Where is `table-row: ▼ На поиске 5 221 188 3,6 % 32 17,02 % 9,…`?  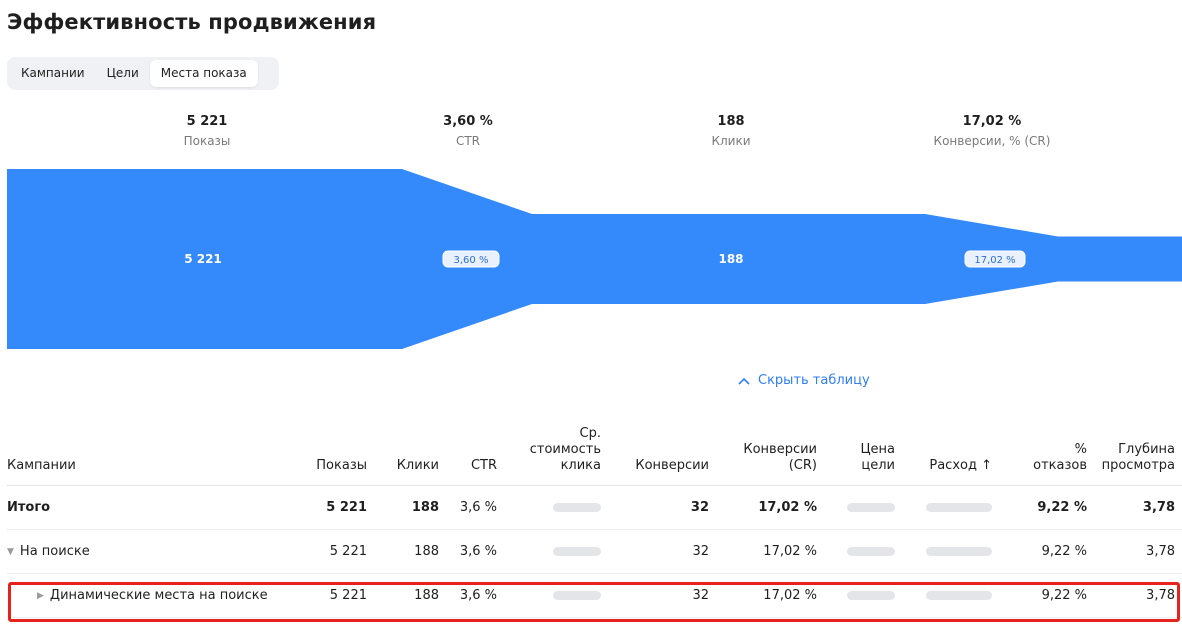 table-row: ▼ На поиске 5 221 188 3,6 % 32 17,02 % 9,… is located at coordinates (594, 551).